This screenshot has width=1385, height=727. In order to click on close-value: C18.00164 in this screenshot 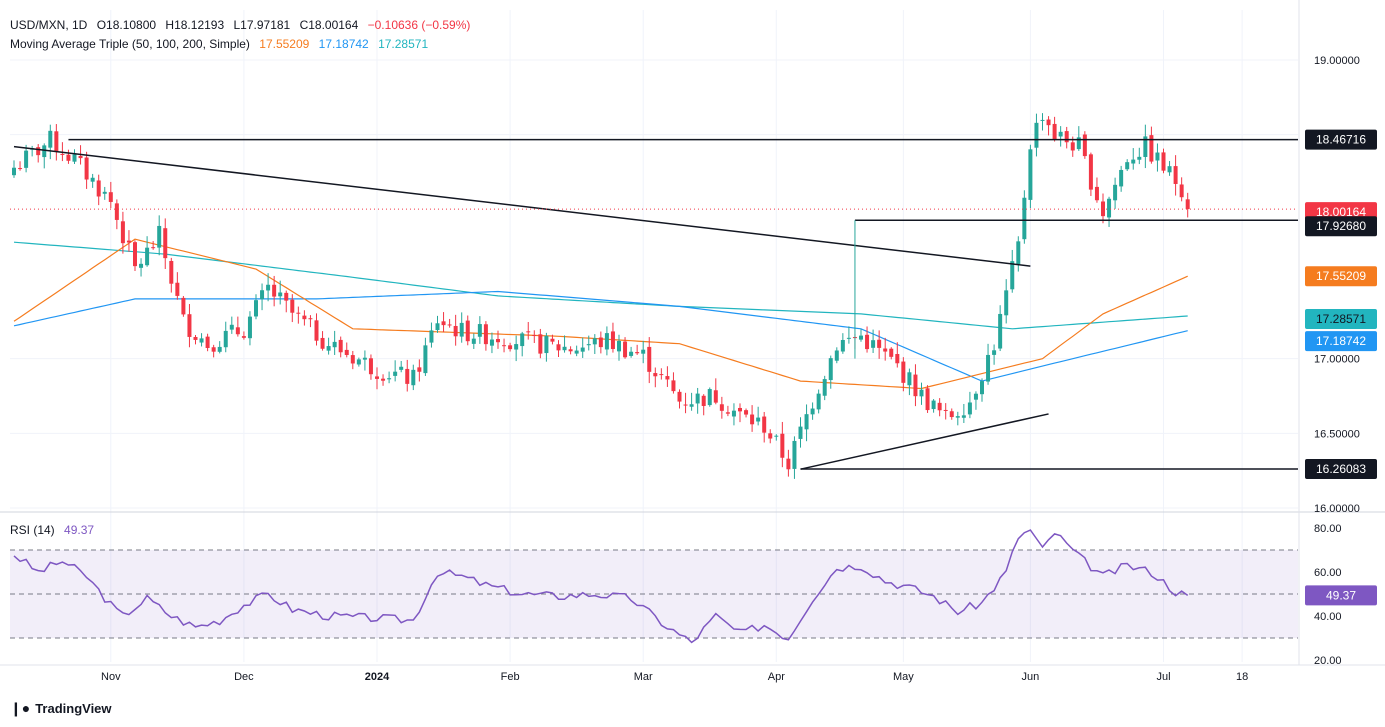, I will do `click(329, 25)`.